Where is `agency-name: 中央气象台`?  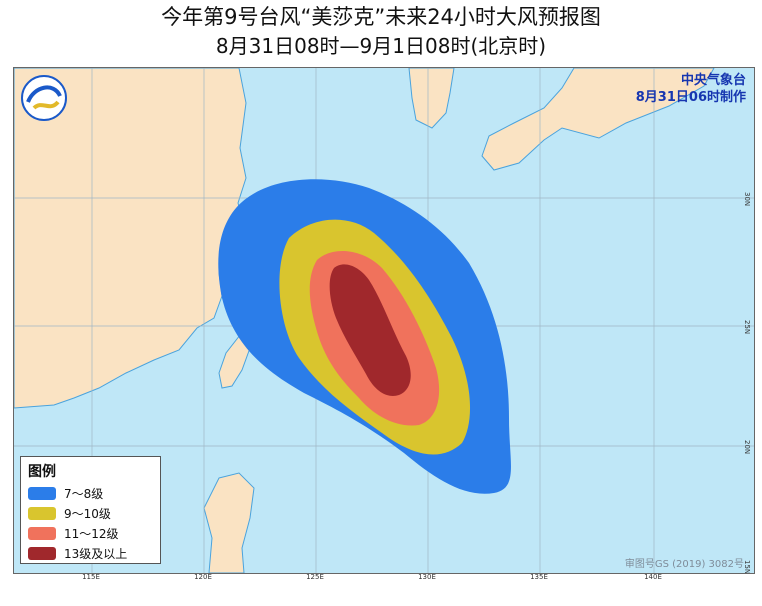 agency-name: 中央气象台 is located at coordinates (713, 80).